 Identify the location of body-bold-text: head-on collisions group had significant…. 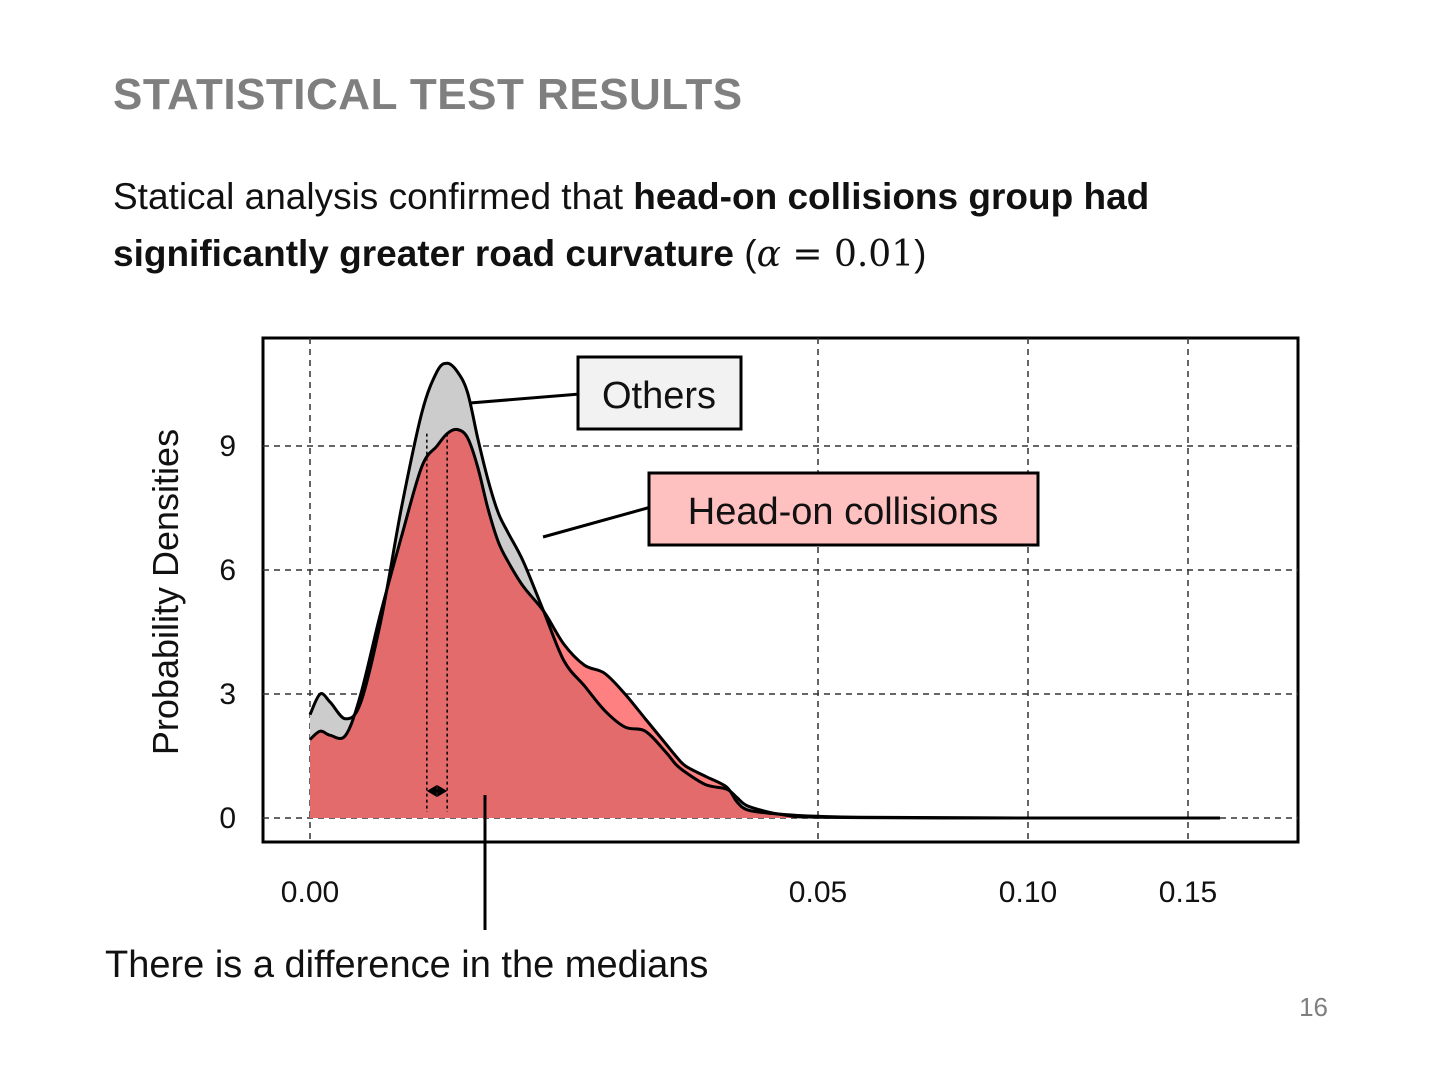
(631, 225).